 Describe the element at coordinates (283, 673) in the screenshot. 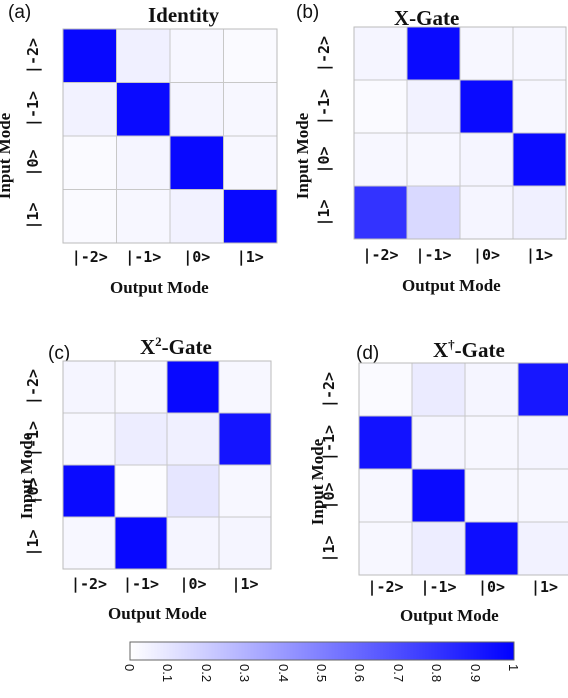

I see `colorbar-tick-label: 0.4` at that location.